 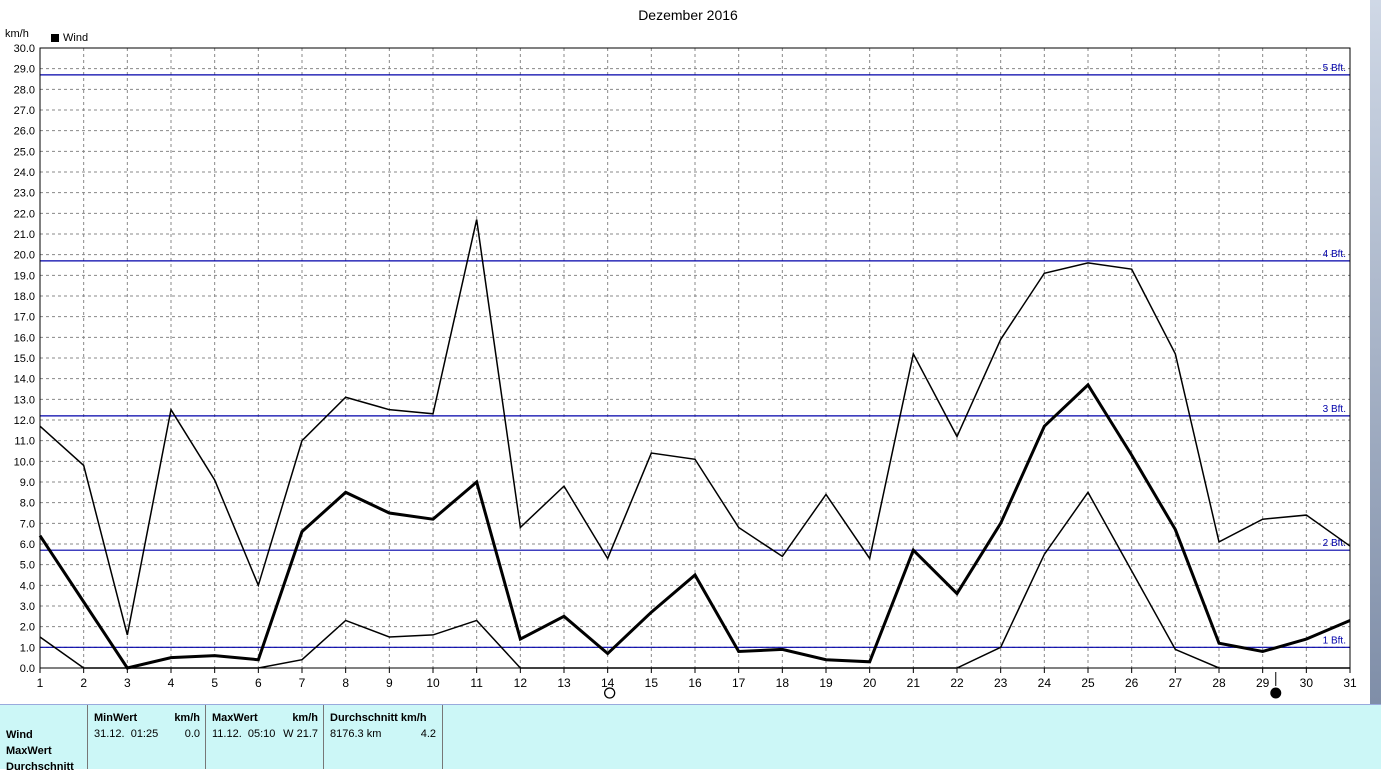 I want to click on y-tick-label: 11.0, so click(x=24, y=442).